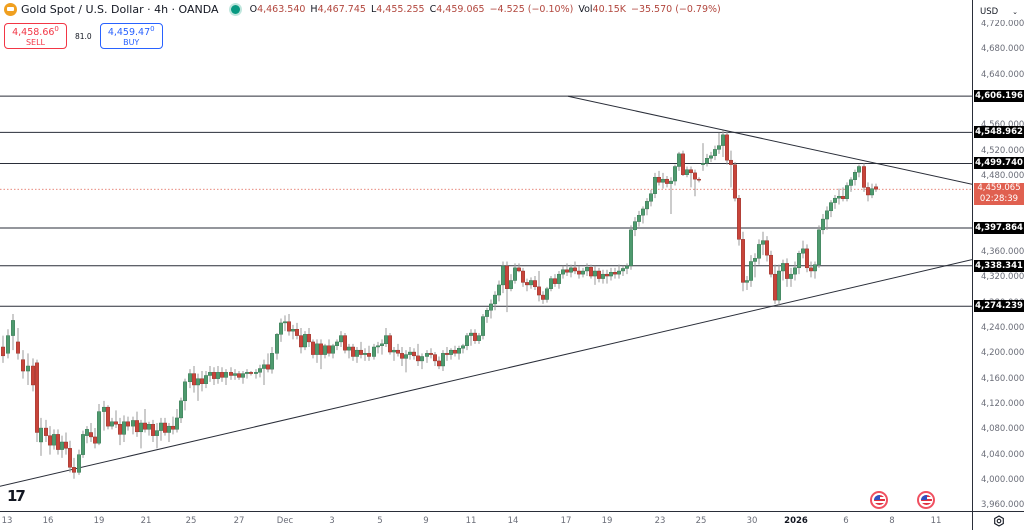 The height and width of the screenshot is (530, 1024). I want to click on gold-symbol-icon, so click(10, 9).